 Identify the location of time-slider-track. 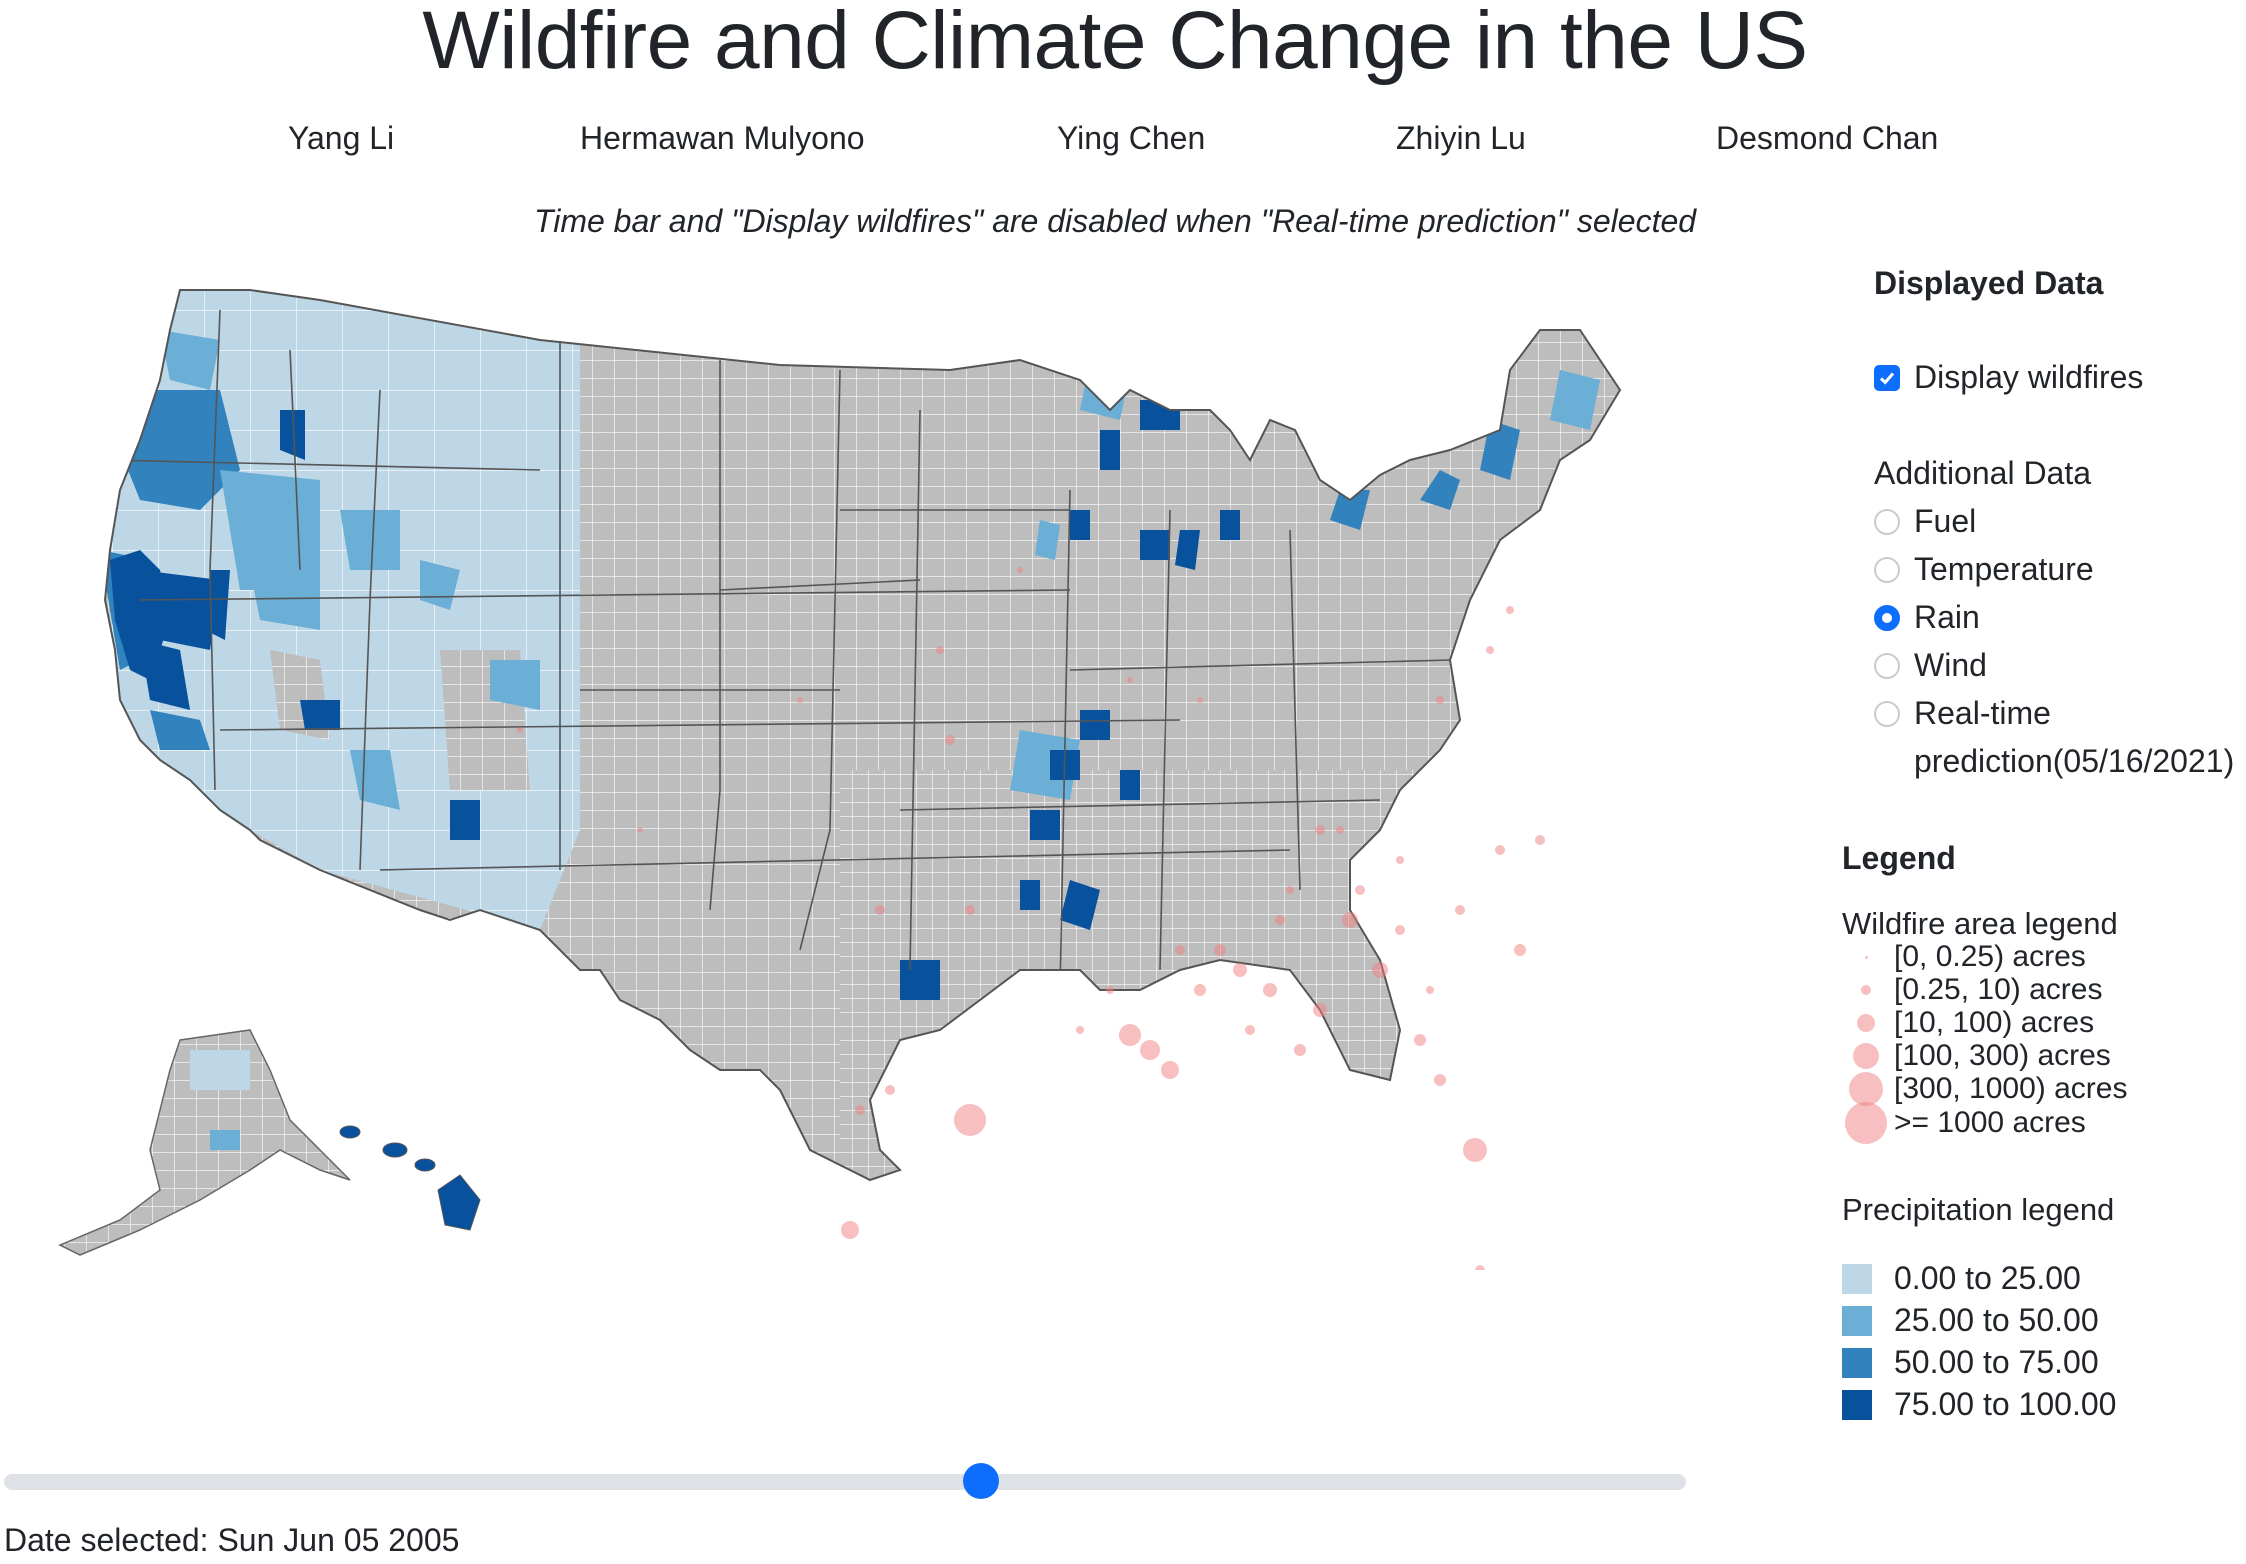
(845, 1482).